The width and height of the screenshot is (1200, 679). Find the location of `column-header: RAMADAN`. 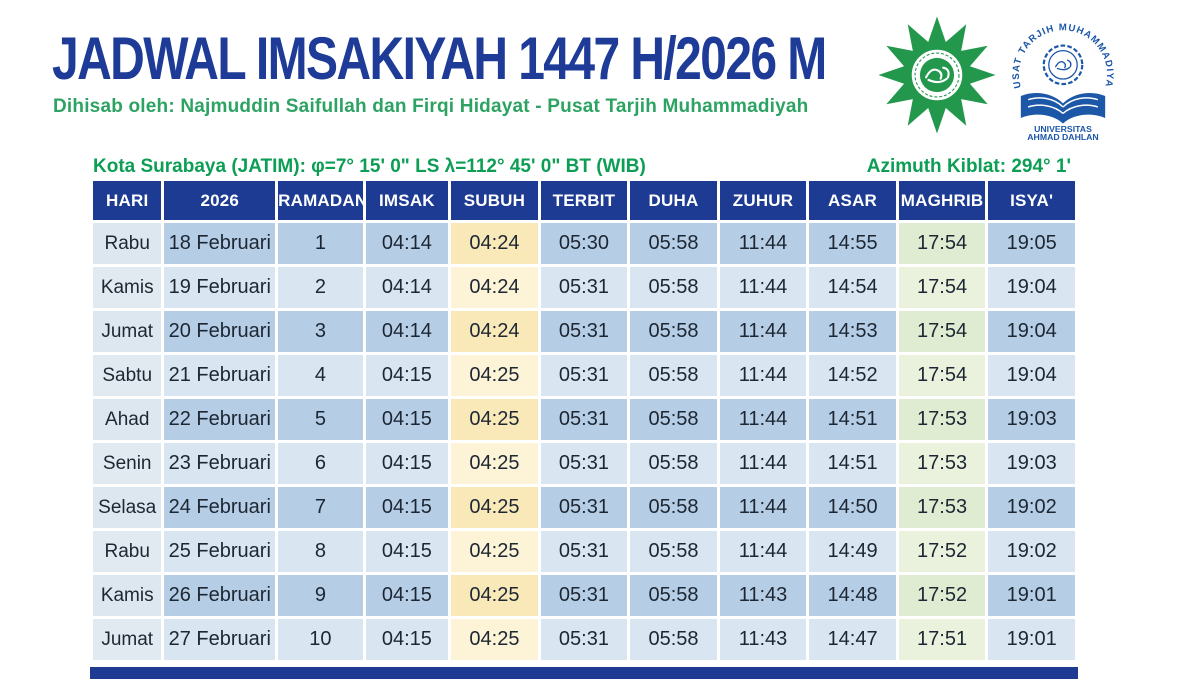

column-header: RAMADAN is located at coordinates (322, 200).